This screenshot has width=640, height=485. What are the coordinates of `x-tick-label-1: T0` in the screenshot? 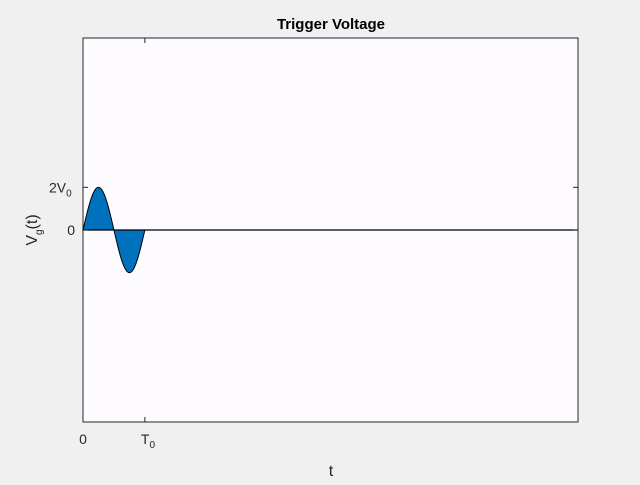 It's located at (148, 441).